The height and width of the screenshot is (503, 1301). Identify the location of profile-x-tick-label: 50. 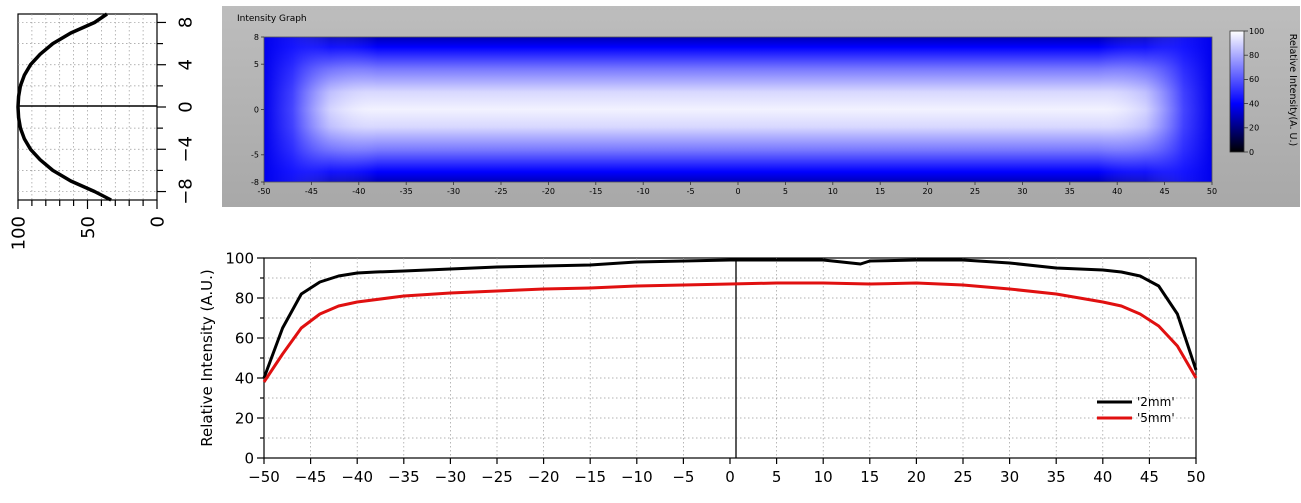
(1195, 477).